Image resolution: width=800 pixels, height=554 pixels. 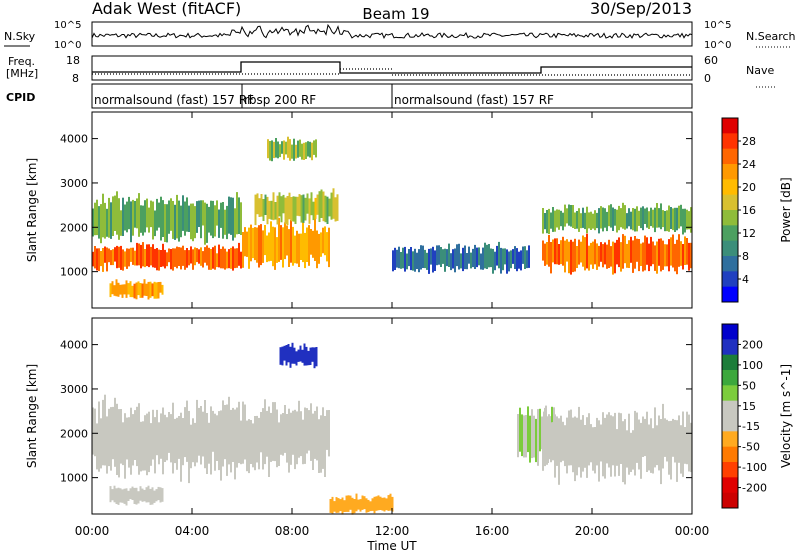 What do you see at coordinates (751, 447) in the screenshot?
I see `colorbar-tick-label: -50` at bounding box center [751, 447].